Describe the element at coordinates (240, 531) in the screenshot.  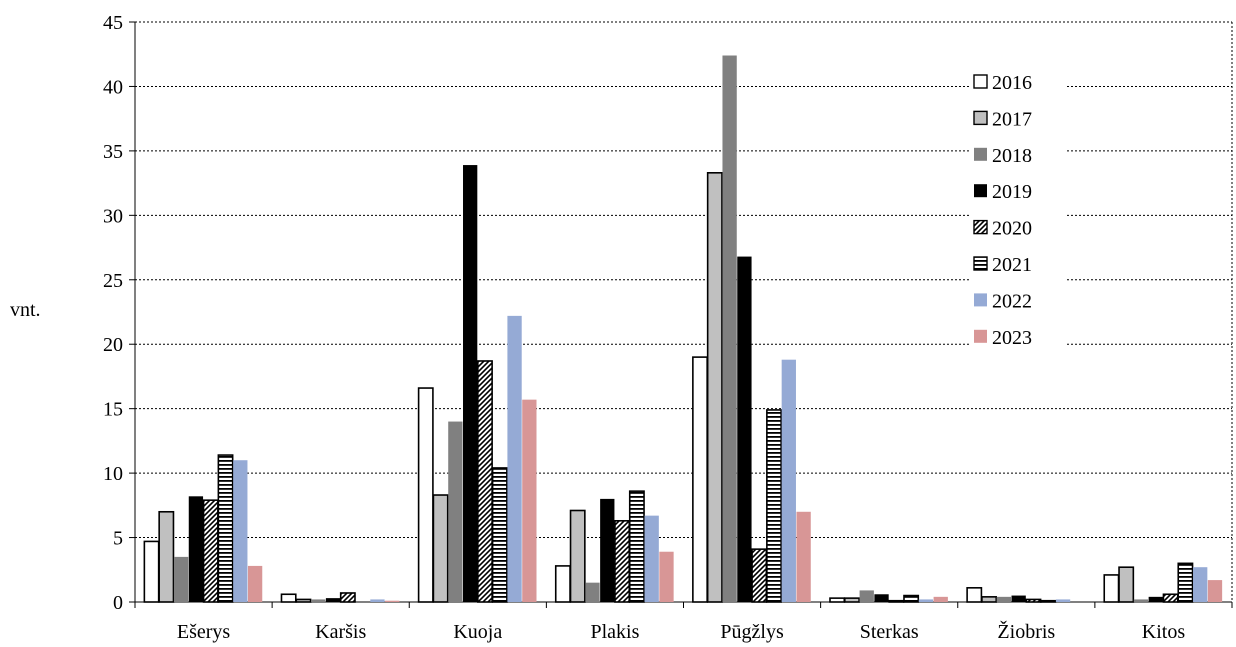
I see `bar-2022-Ešerys` at that location.